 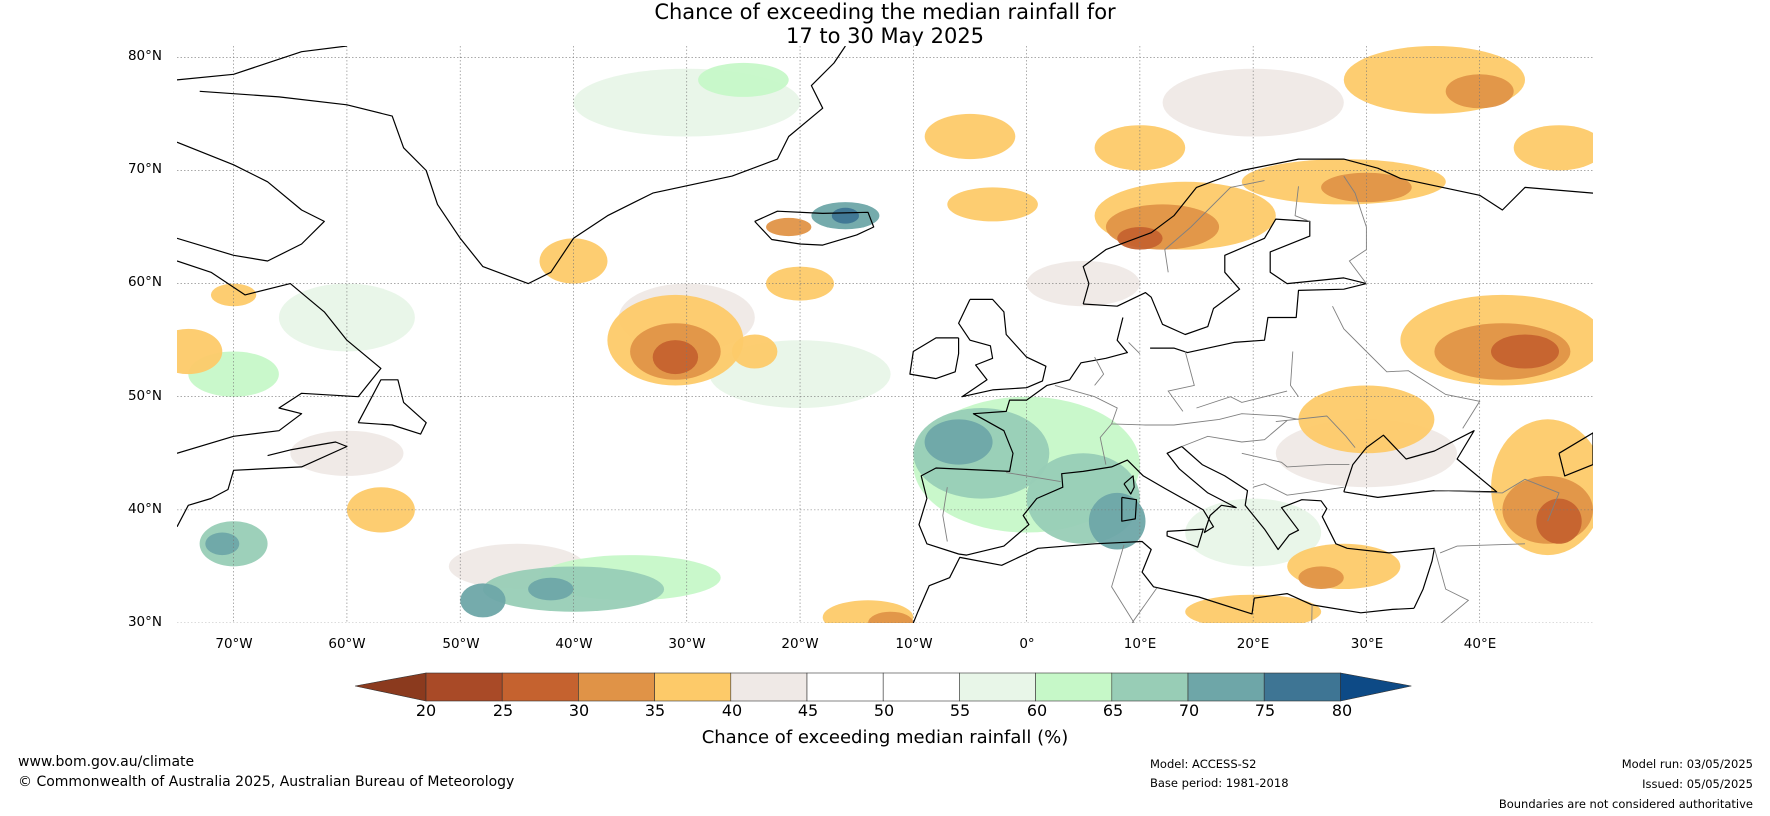 What do you see at coordinates (1037, 710) in the screenshot?
I see `colorbar-tick-60: 60` at bounding box center [1037, 710].